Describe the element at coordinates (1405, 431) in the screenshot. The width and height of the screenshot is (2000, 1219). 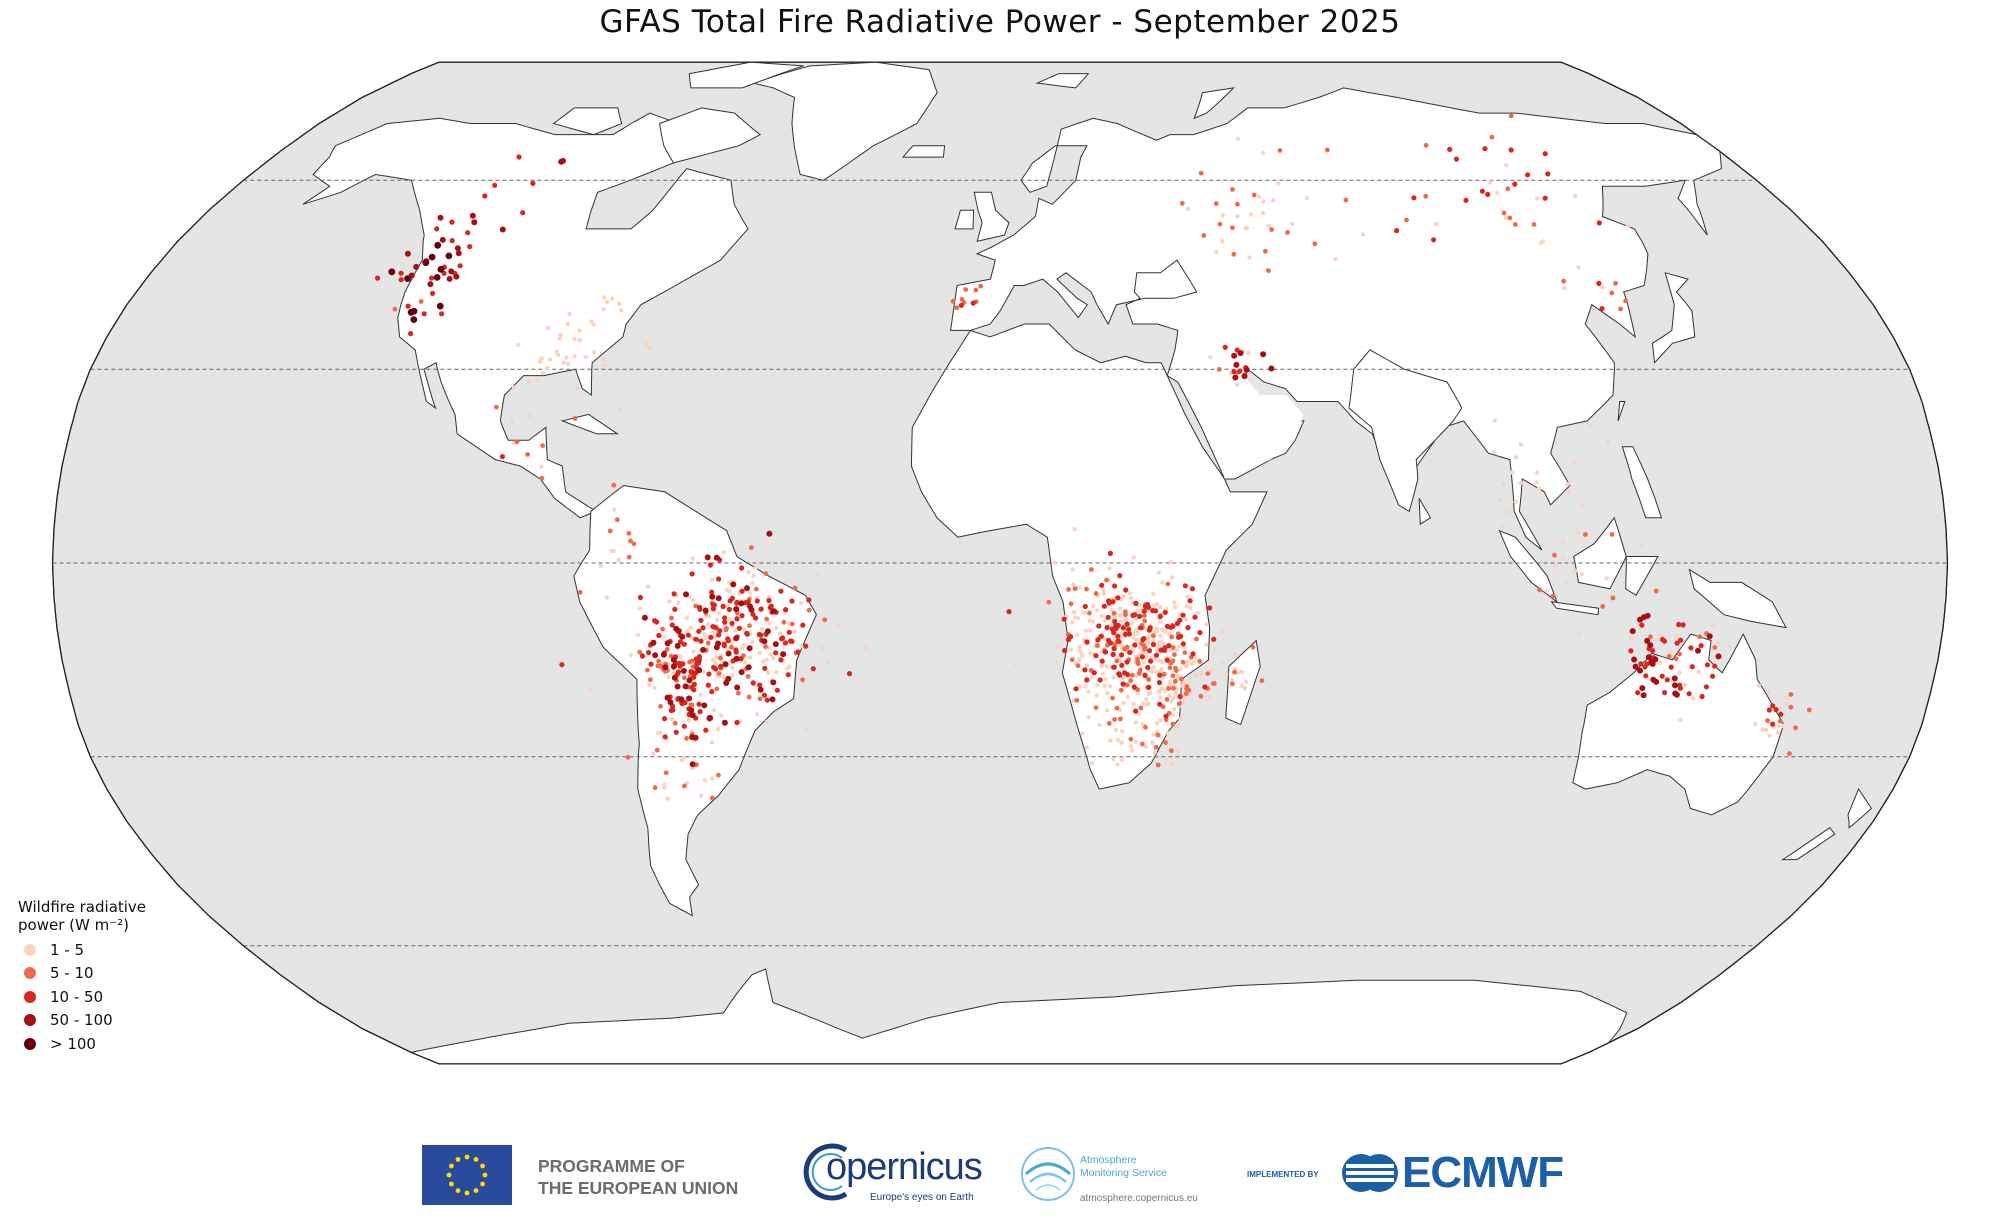
I see `land-india` at that location.